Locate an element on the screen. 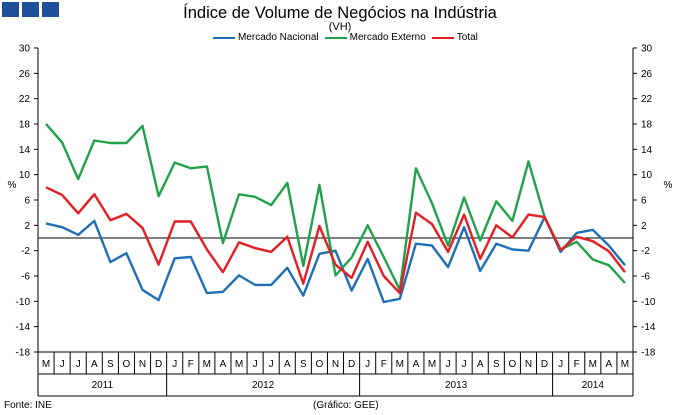  y-tick-label-right: 6 is located at coordinates (644, 201).